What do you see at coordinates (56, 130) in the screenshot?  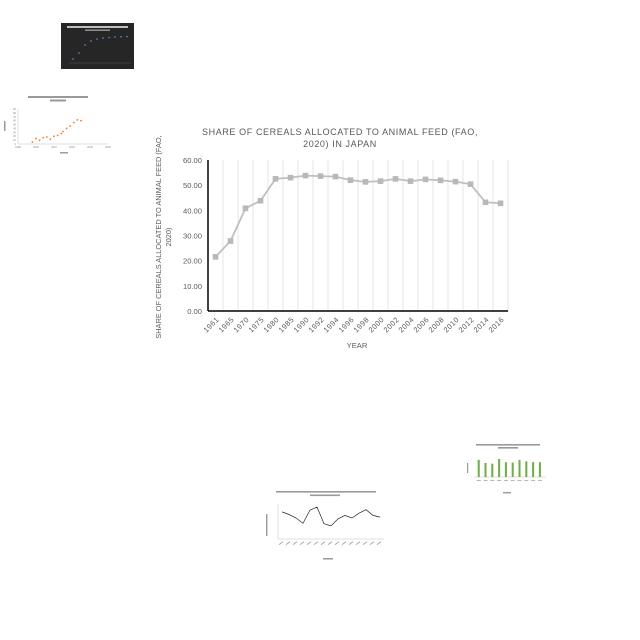 I see `scatter-series` at bounding box center [56, 130].